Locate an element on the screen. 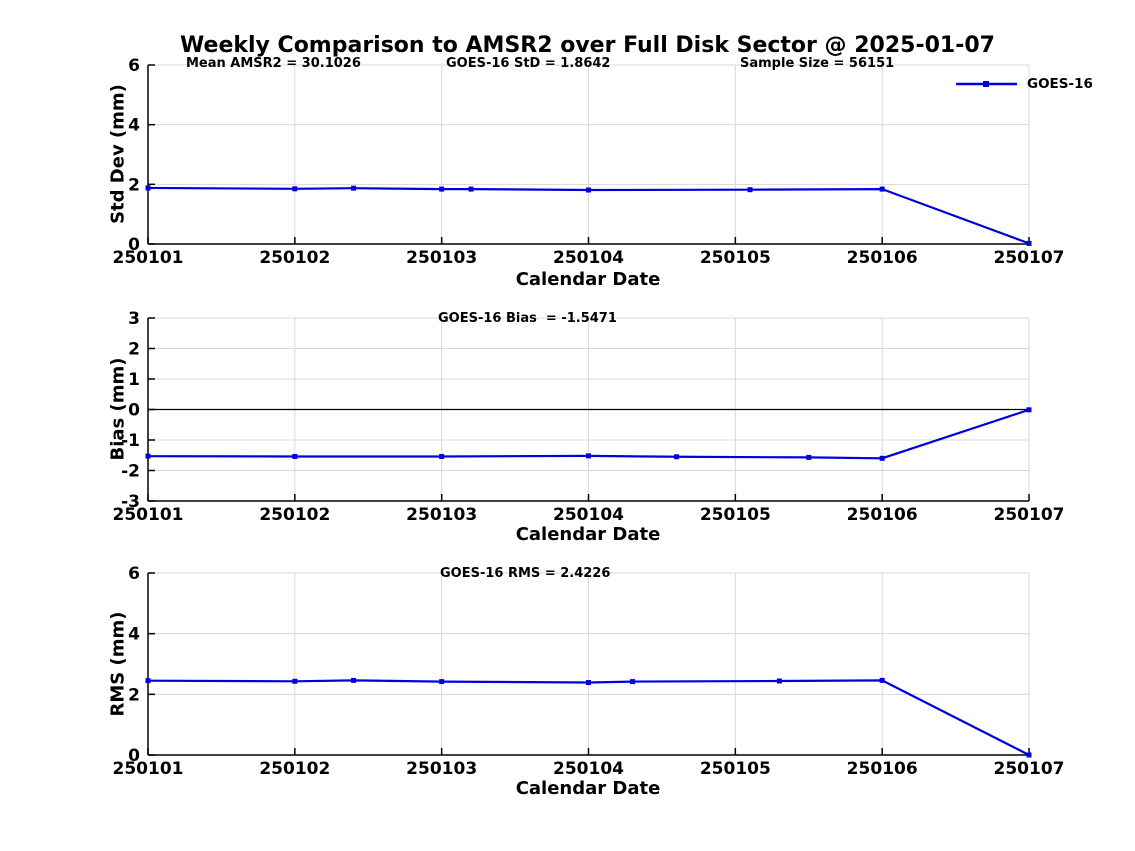  legend-label: GOES-16 is located at coordinates (1060, 84).